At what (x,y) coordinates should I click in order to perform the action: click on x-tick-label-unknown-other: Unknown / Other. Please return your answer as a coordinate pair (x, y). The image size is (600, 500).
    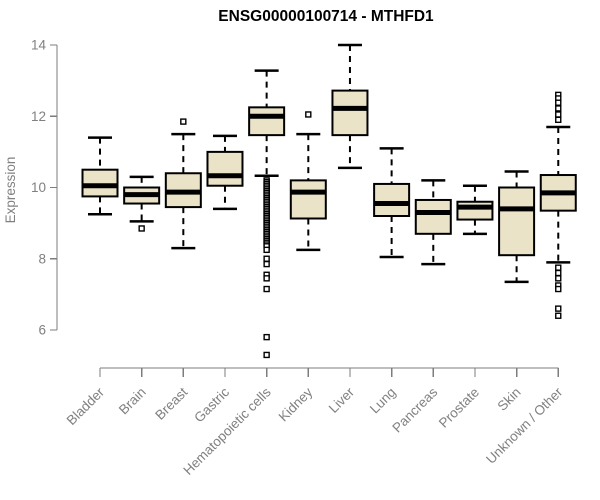
    Looking at the image, I should click on (524, 425).